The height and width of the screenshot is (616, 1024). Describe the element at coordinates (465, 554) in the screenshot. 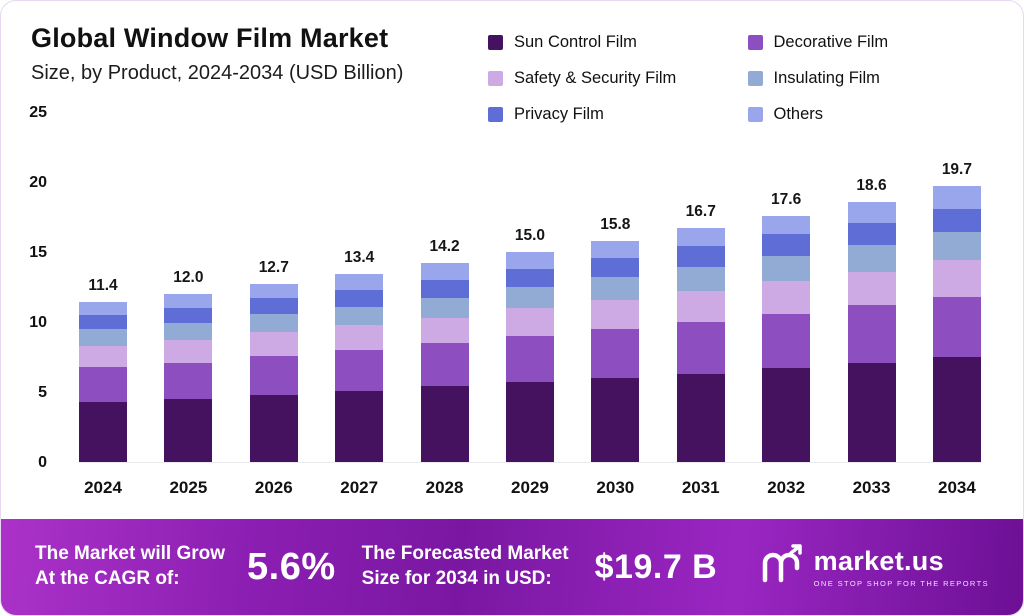

I see `forecast-label-line1: The Forecasted Market` at that location.